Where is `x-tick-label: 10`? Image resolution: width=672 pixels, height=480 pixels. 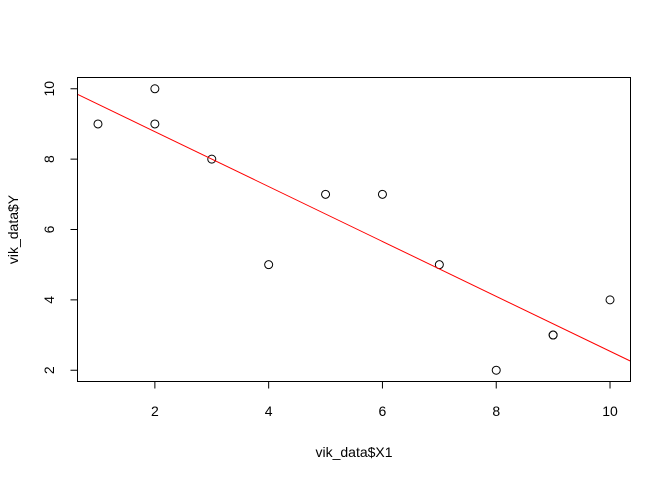 x-tick-label: 10 is located at coordinates (610, 411).